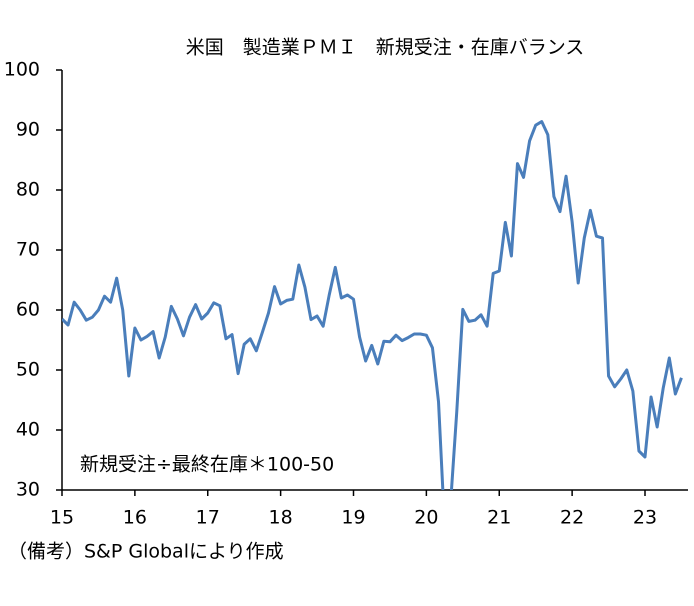 Image resolution: width=694 pixels, height=606 pixels. Describe the element at coordinates (28, 370) in the screenshot. I see `y-tick-label: 50` at that location.